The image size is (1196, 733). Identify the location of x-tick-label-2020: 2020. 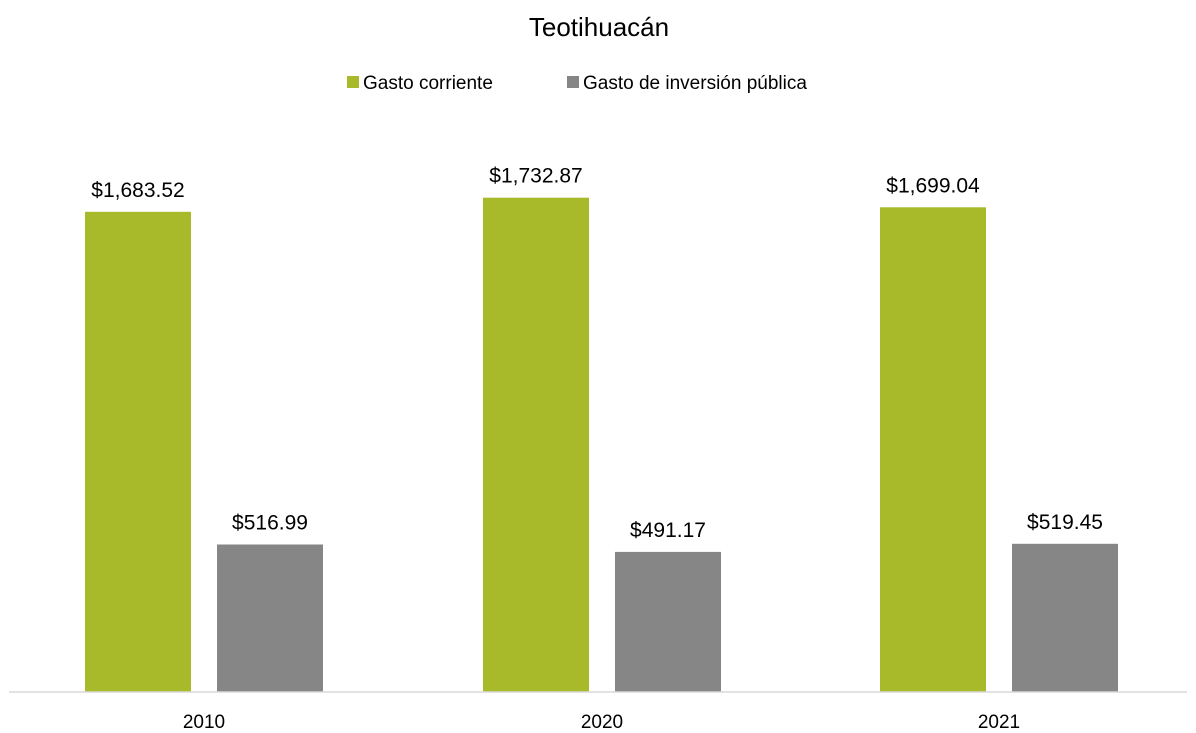
(602, 722).